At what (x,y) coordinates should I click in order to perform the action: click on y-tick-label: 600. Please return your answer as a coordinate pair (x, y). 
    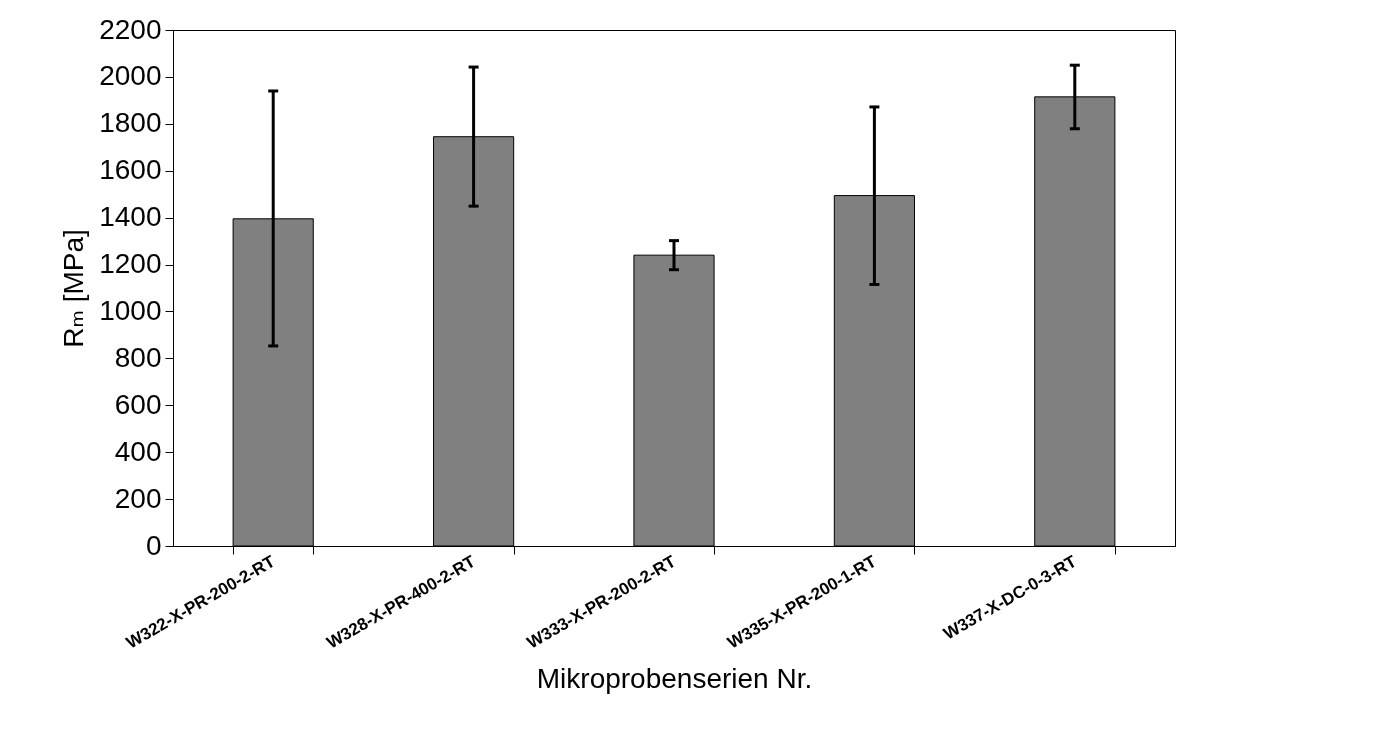
    Looking at the image, I should click on (138, 404).